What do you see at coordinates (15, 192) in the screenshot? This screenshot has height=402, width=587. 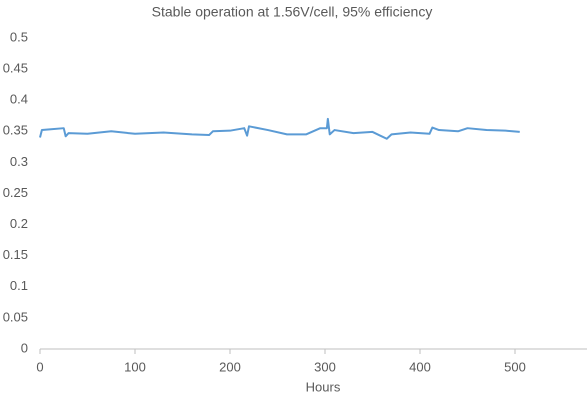 I see `y-tick-label: 0.25` at bounding box center [15, 192].